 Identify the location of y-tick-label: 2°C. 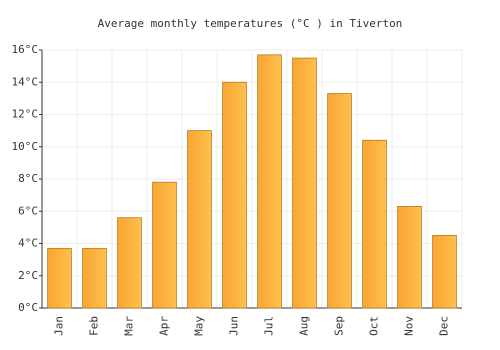
(28, 275).